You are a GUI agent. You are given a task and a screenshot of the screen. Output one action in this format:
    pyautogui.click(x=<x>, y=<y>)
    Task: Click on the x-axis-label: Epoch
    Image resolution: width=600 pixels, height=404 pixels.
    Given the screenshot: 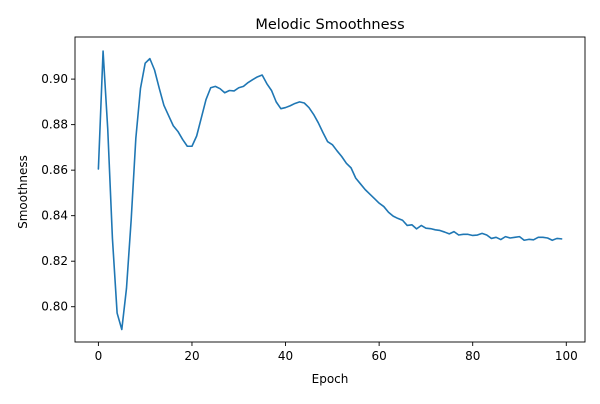 What is the action you would take?
    pyautogui.click(x=330, y=379)
    